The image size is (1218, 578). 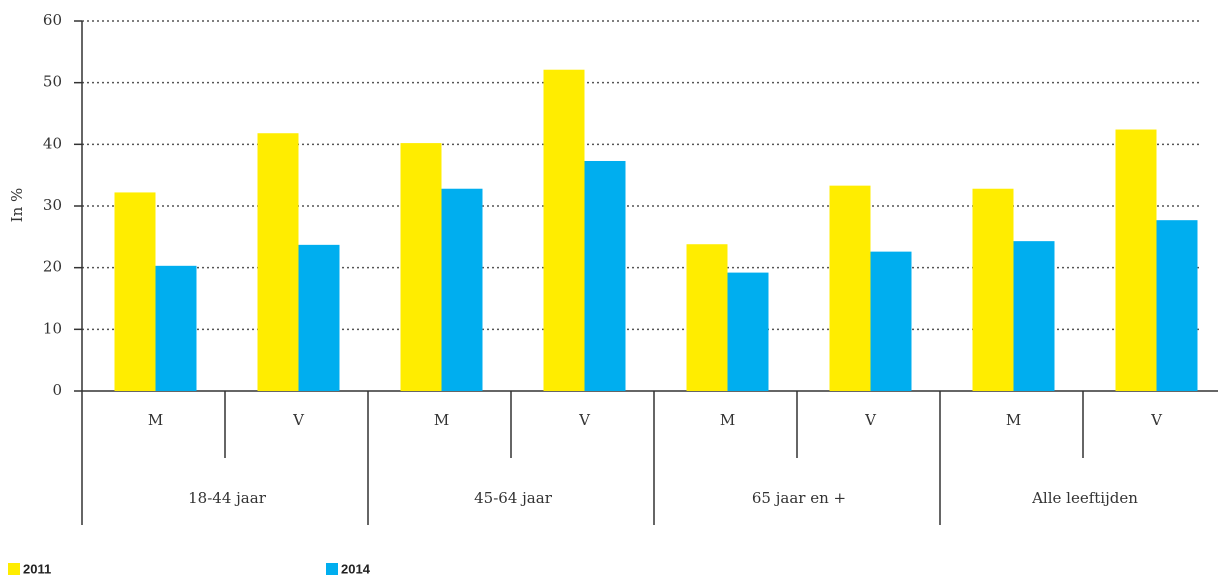 What do you see at coordinates (513, 498) in the screenshot?
I see `group-label: 45-64 jaar` at bounding box center [513, 498].